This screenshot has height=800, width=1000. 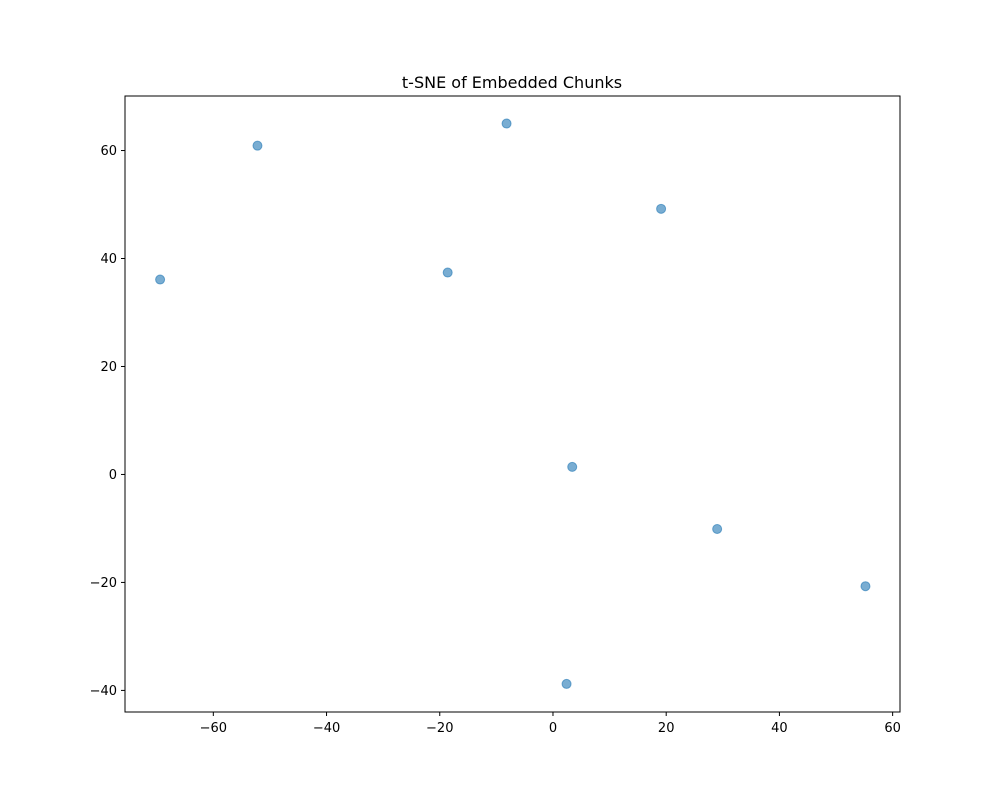 I want to click on x-tick-label: −20, so click(x=439, y=728).